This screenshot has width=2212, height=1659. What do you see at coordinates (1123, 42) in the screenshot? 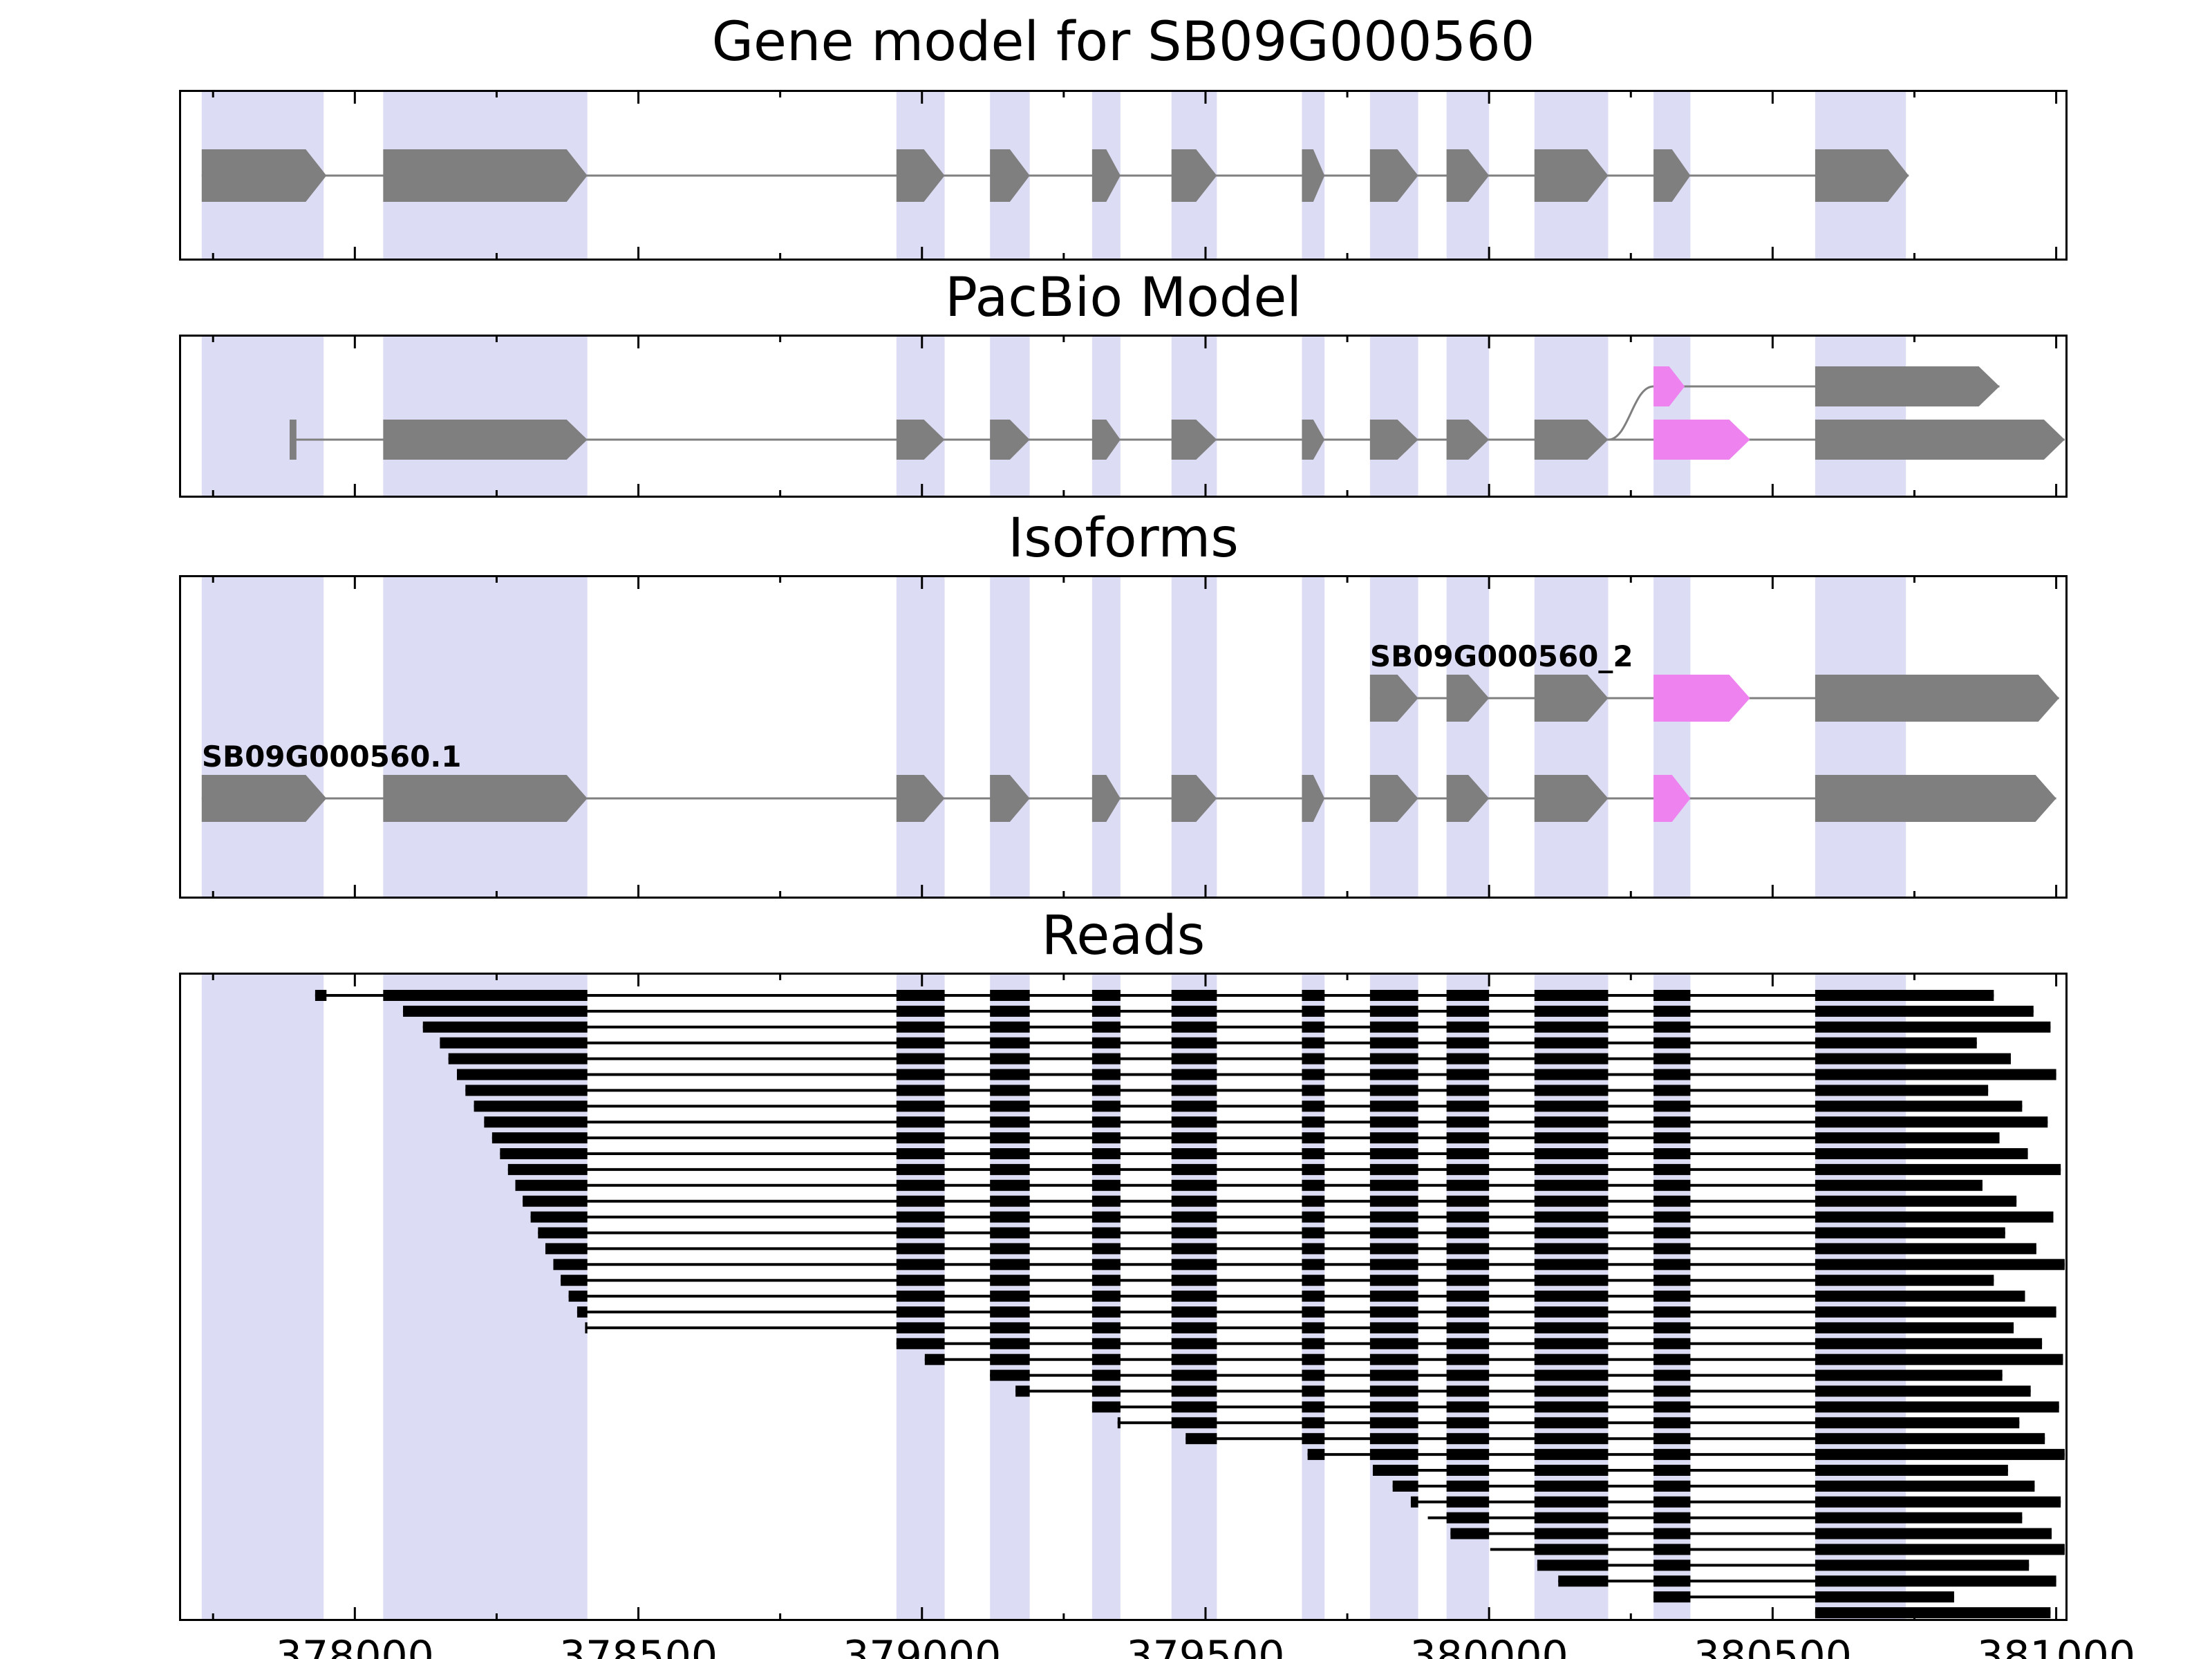
I see `gene-model-title: Gene model for SB09G000560` at bounding box center [1123, 42].